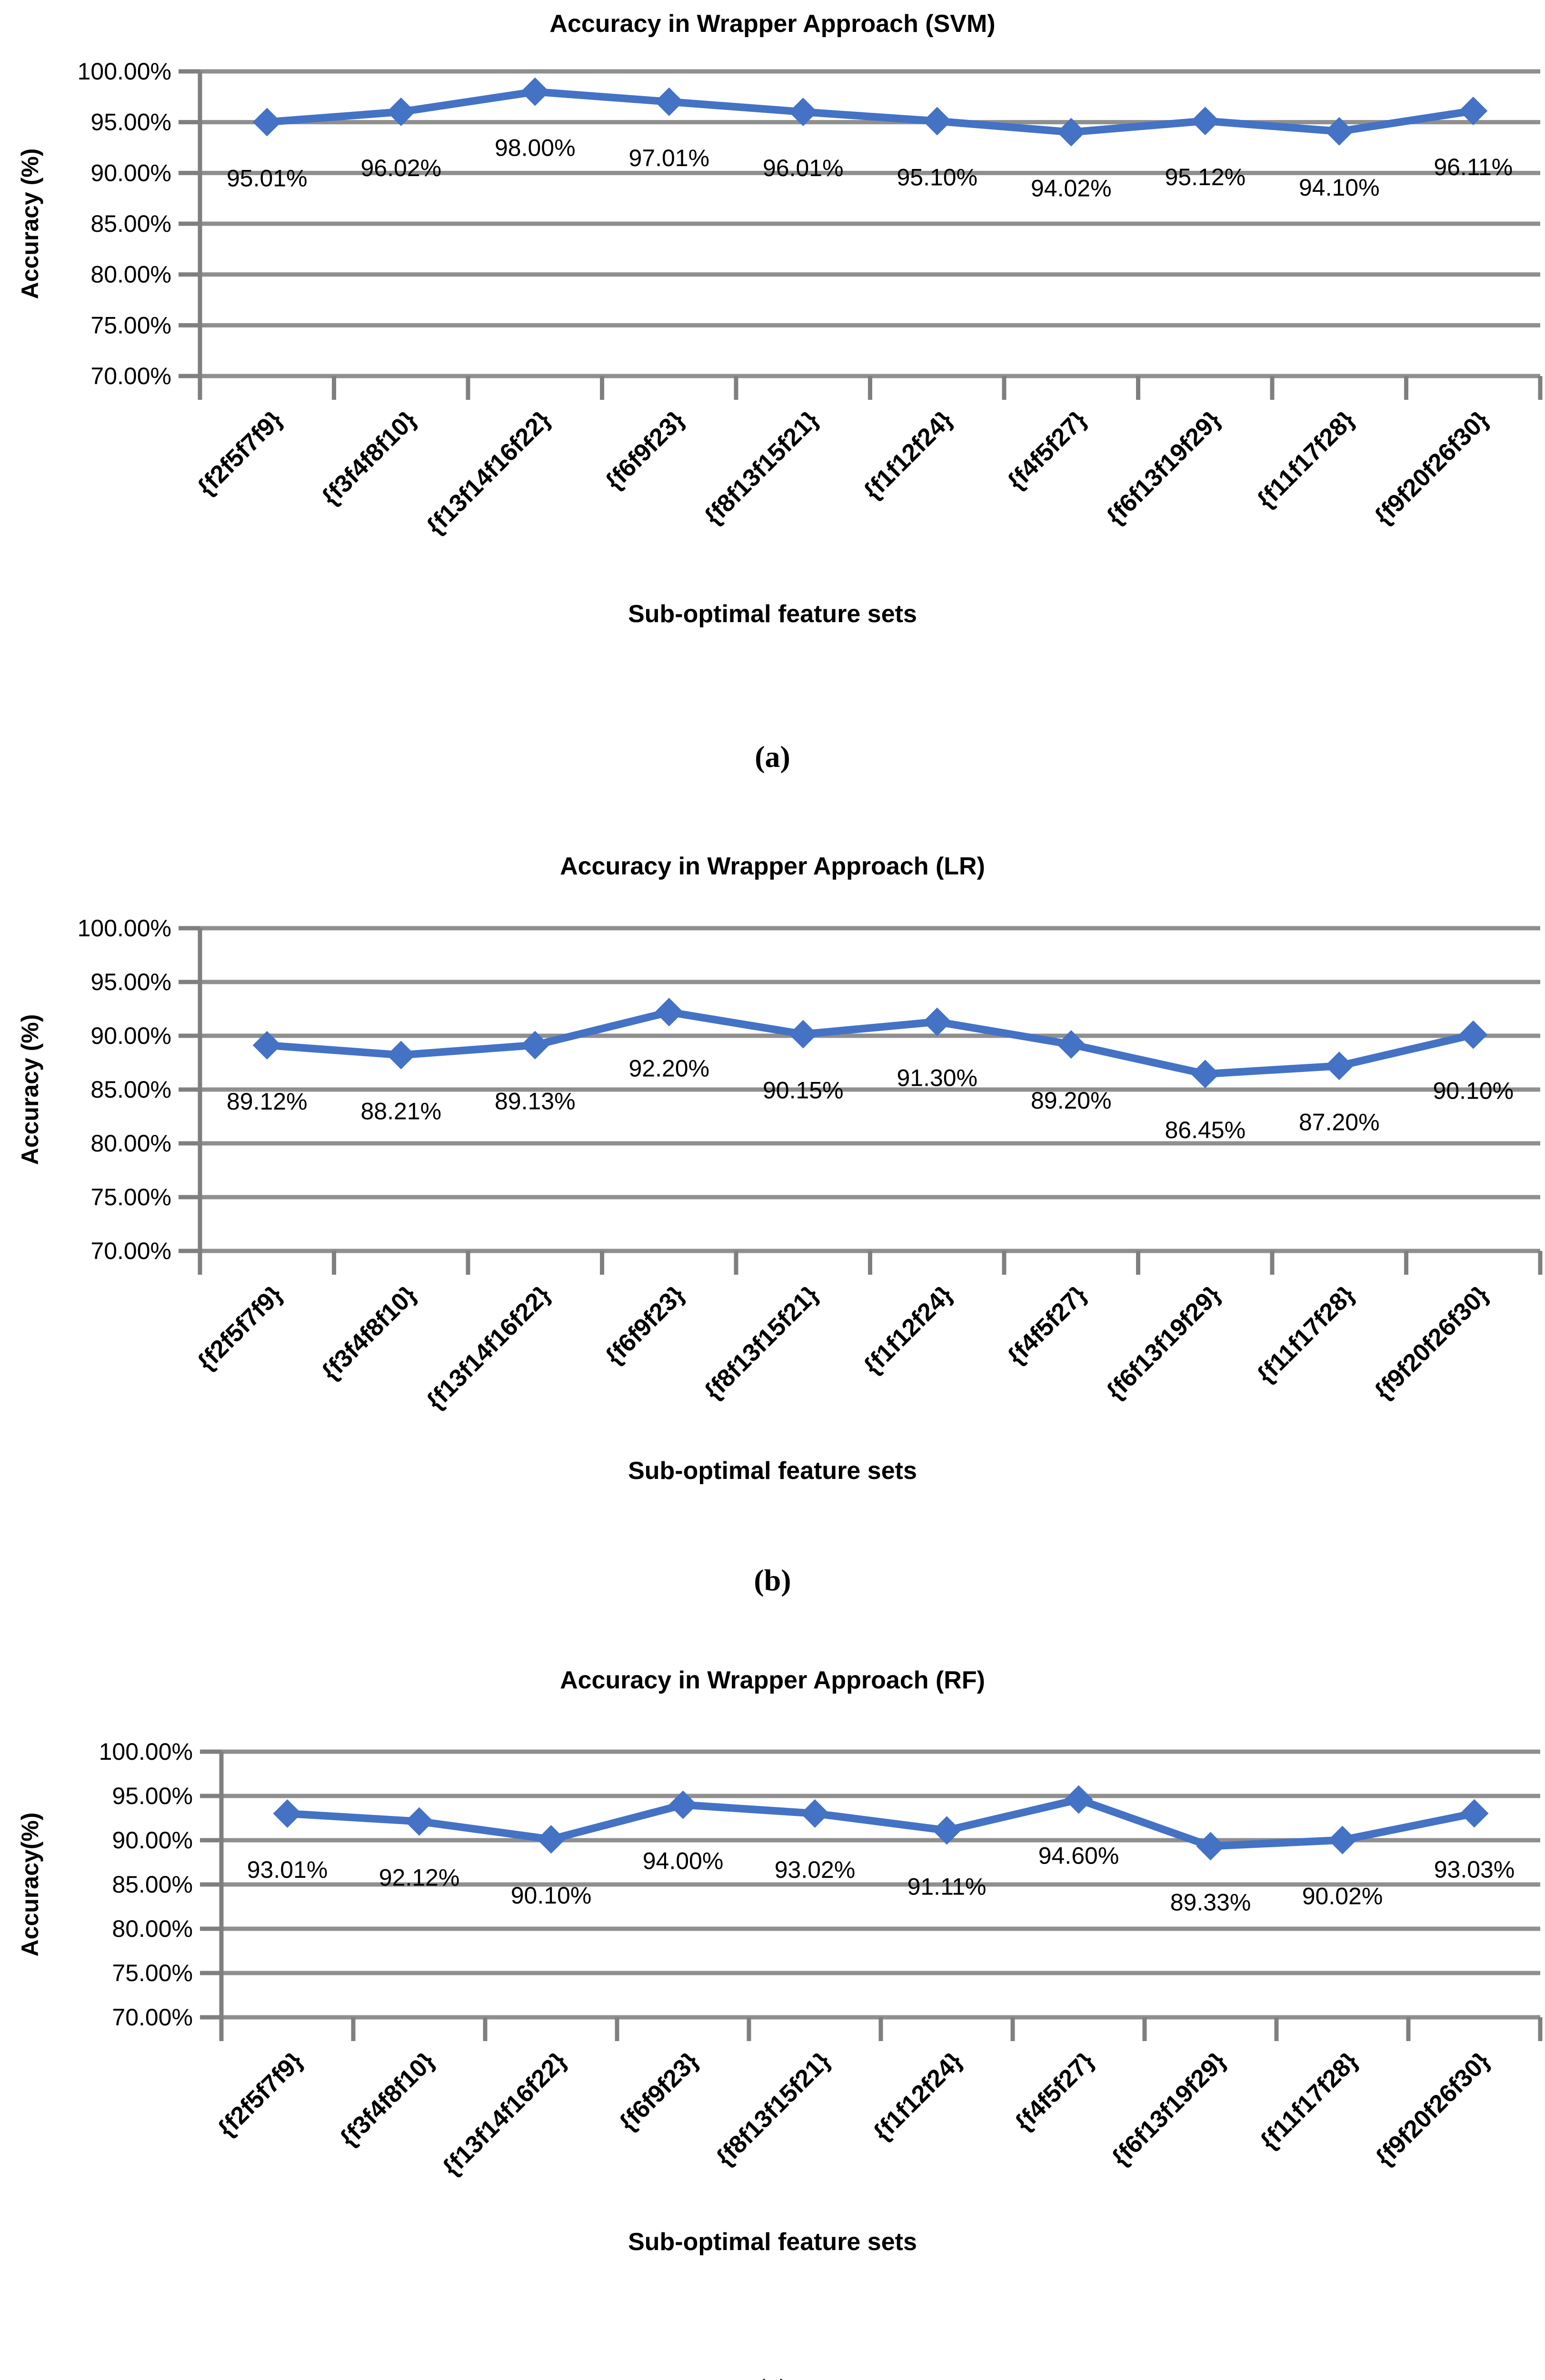 Image resolution: width=1545 pixels, height=2380 pixels. Describe the element at coordinates (1205, 1130) in the screenshot. I see `data-label: 86.45%` at that location.